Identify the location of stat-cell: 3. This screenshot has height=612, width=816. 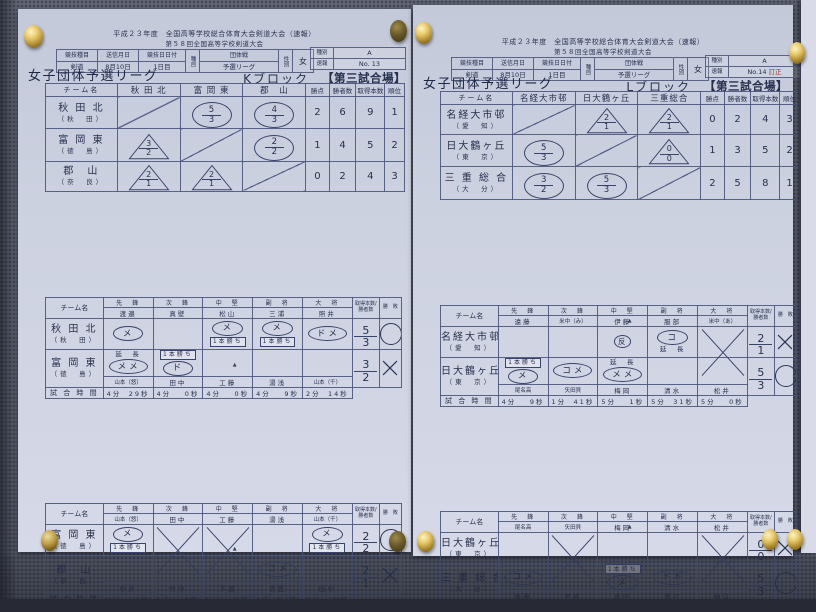
(737, 150).